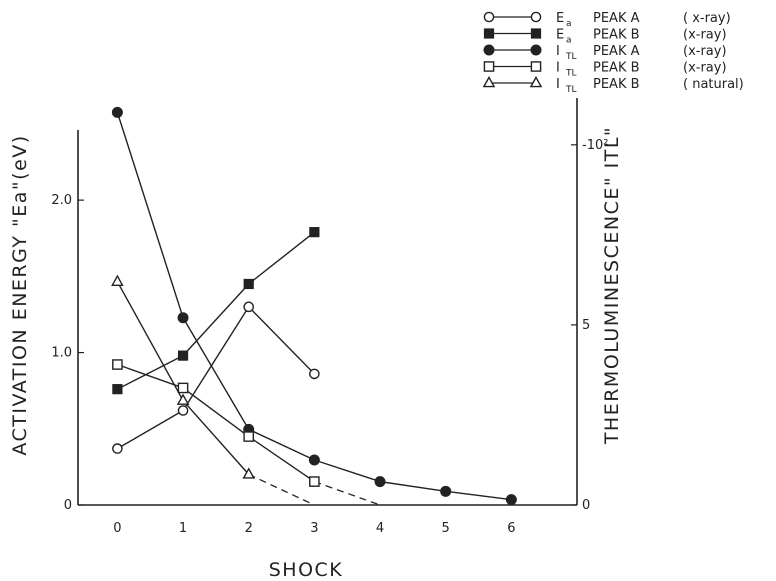 This screenshot has height=581, width=776. I want to click on x-axis-title: SHOCK, so click(306, 570).